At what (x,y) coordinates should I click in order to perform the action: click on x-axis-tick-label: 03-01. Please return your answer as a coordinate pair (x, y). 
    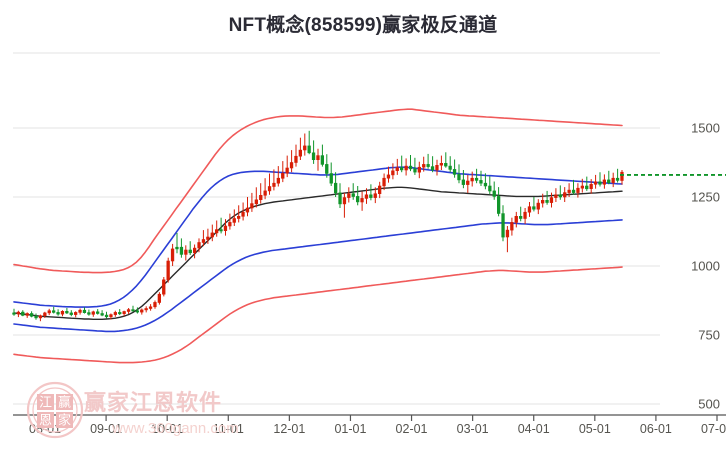
    Looking at the image, I should click on (472, 429).